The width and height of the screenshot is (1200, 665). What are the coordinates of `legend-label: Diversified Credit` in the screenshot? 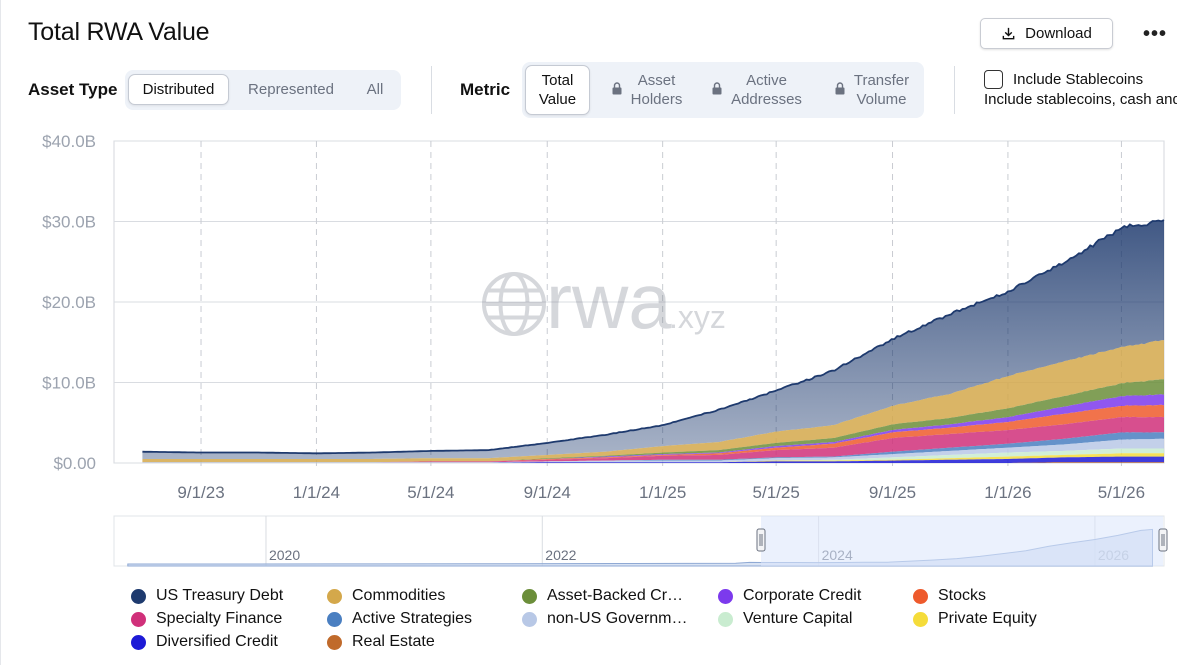 It's located at (217, 641).